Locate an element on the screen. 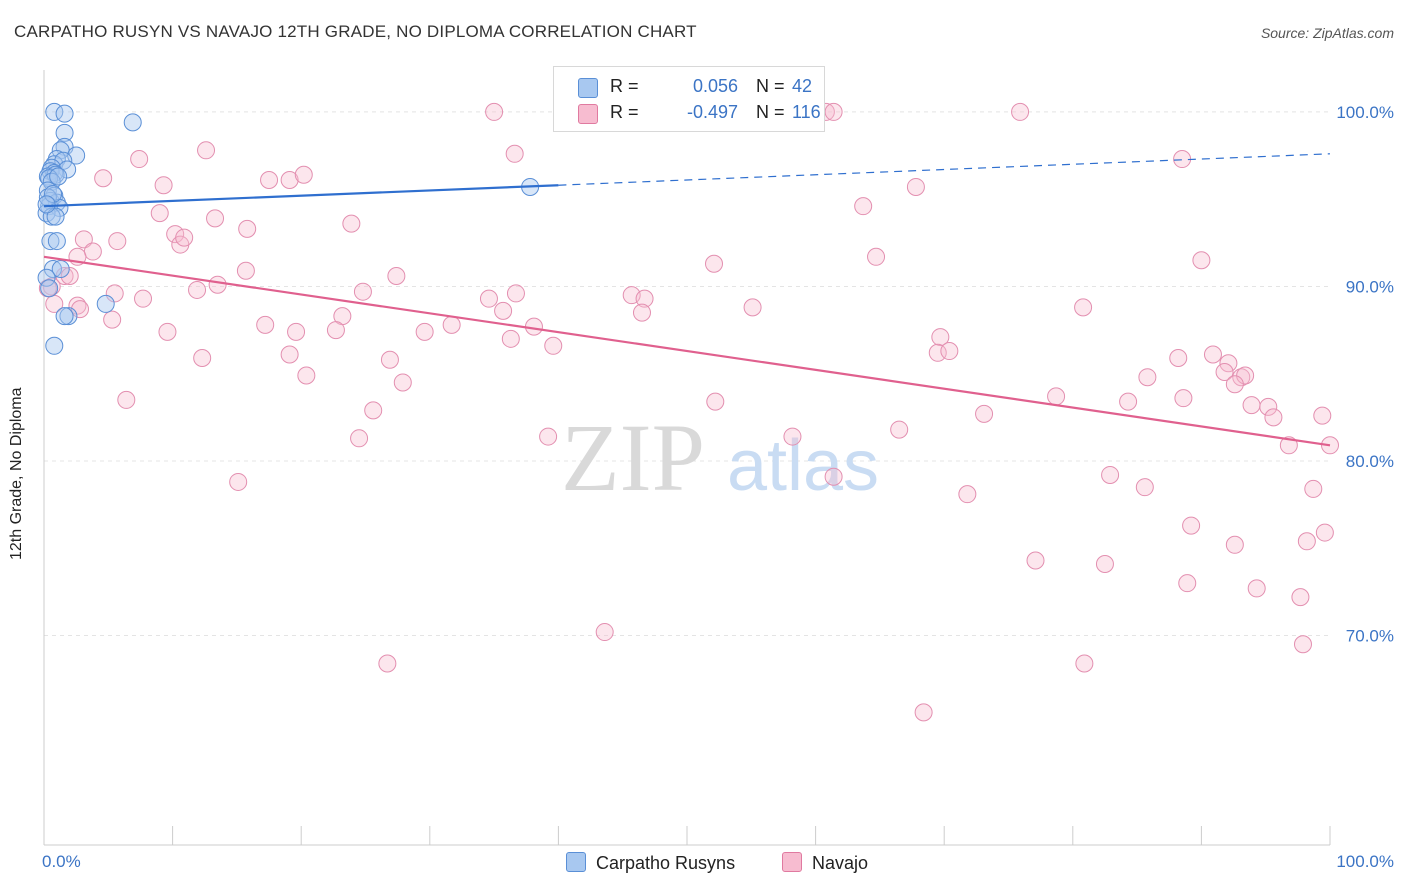 This screenshot has width=1406, height=892. legend-r-value: -0.497 is located at coordinates (712, 112).